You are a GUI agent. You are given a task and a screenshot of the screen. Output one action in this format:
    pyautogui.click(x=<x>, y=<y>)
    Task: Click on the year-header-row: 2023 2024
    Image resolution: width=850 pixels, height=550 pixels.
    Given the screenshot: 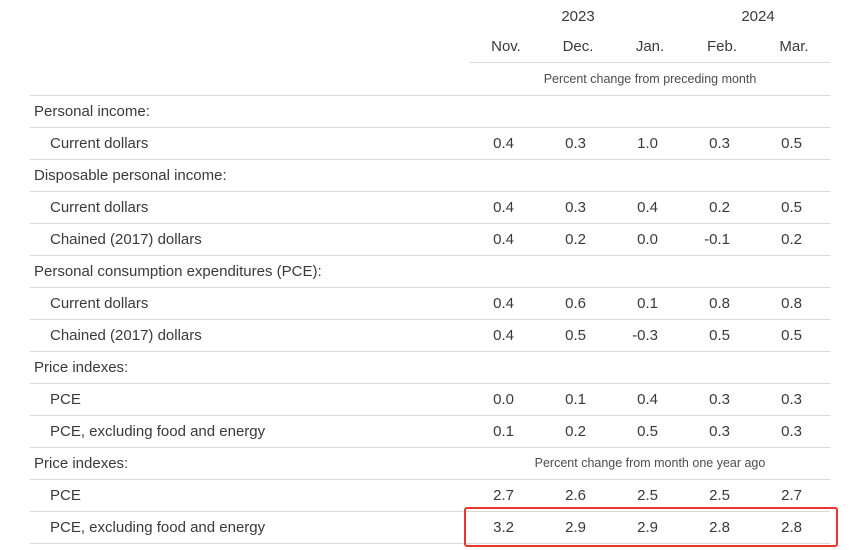 What is the action you would take?
    pyautogui.click(x=430, y=16)
    